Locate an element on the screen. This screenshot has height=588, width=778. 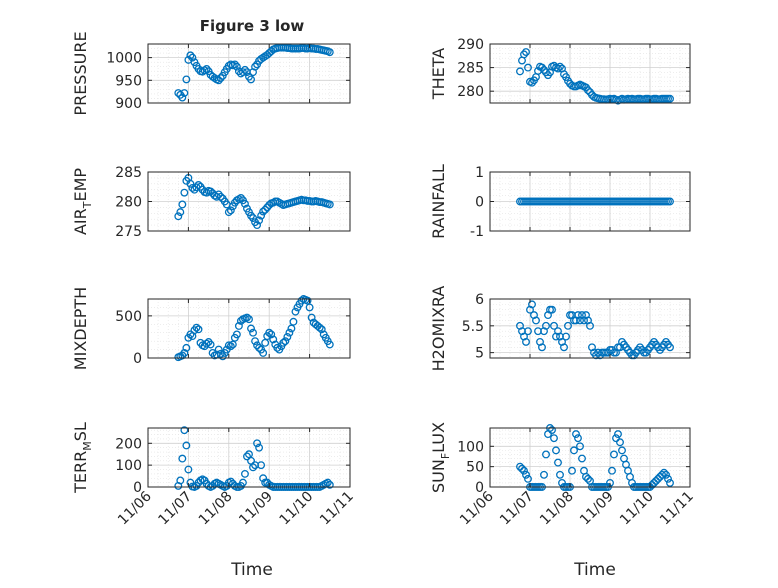
y-axis-label: H2OMIXRA is located at coordinates (438, 329).